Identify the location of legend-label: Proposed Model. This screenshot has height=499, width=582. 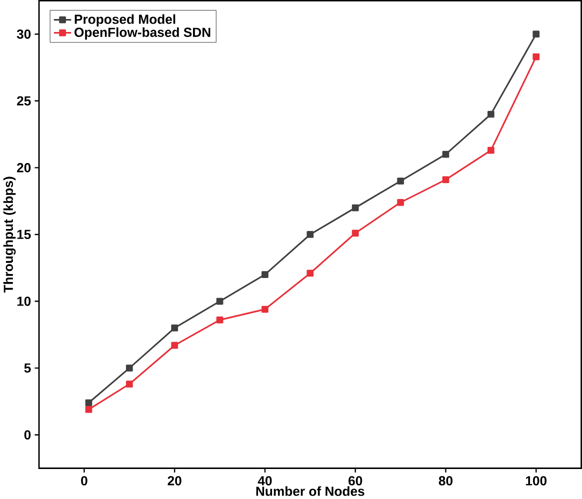
(125, 20).